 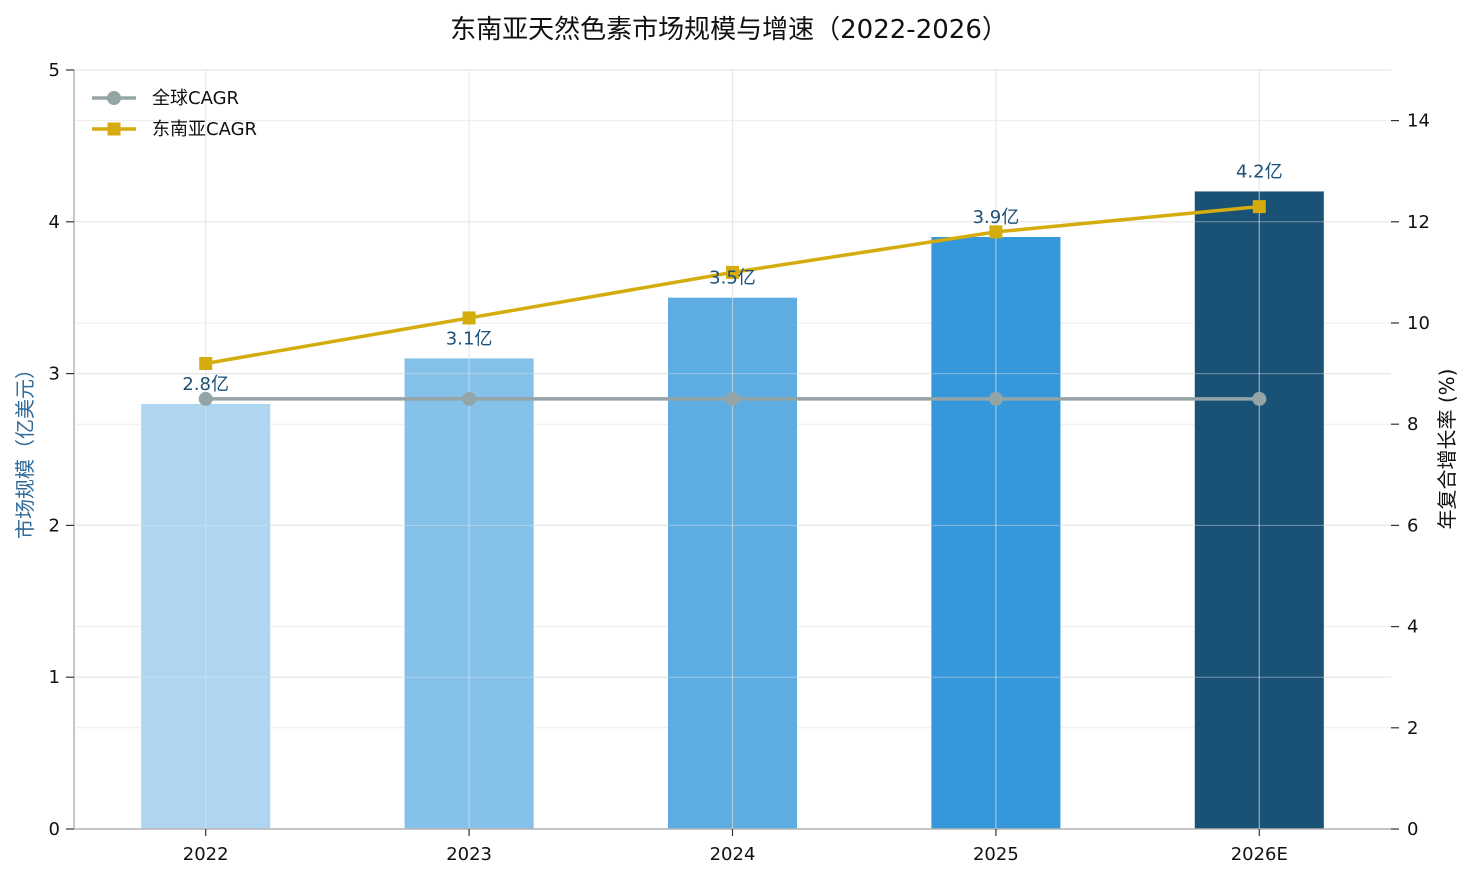 I want to click on x-tick-label: 2025, so click(x=996, y=854).